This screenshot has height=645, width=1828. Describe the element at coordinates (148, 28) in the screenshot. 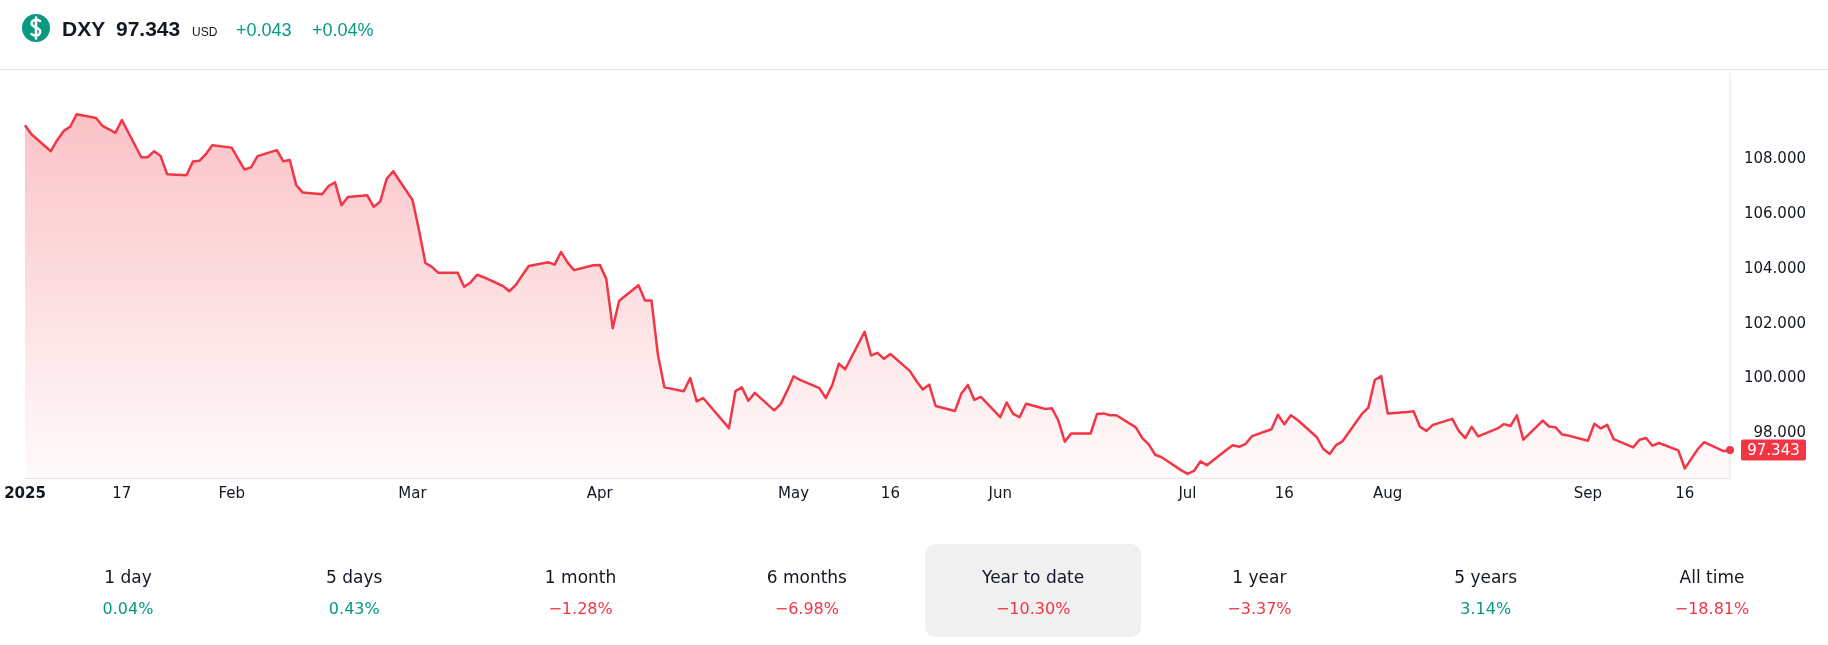

I see `text: 97.343` at that location.